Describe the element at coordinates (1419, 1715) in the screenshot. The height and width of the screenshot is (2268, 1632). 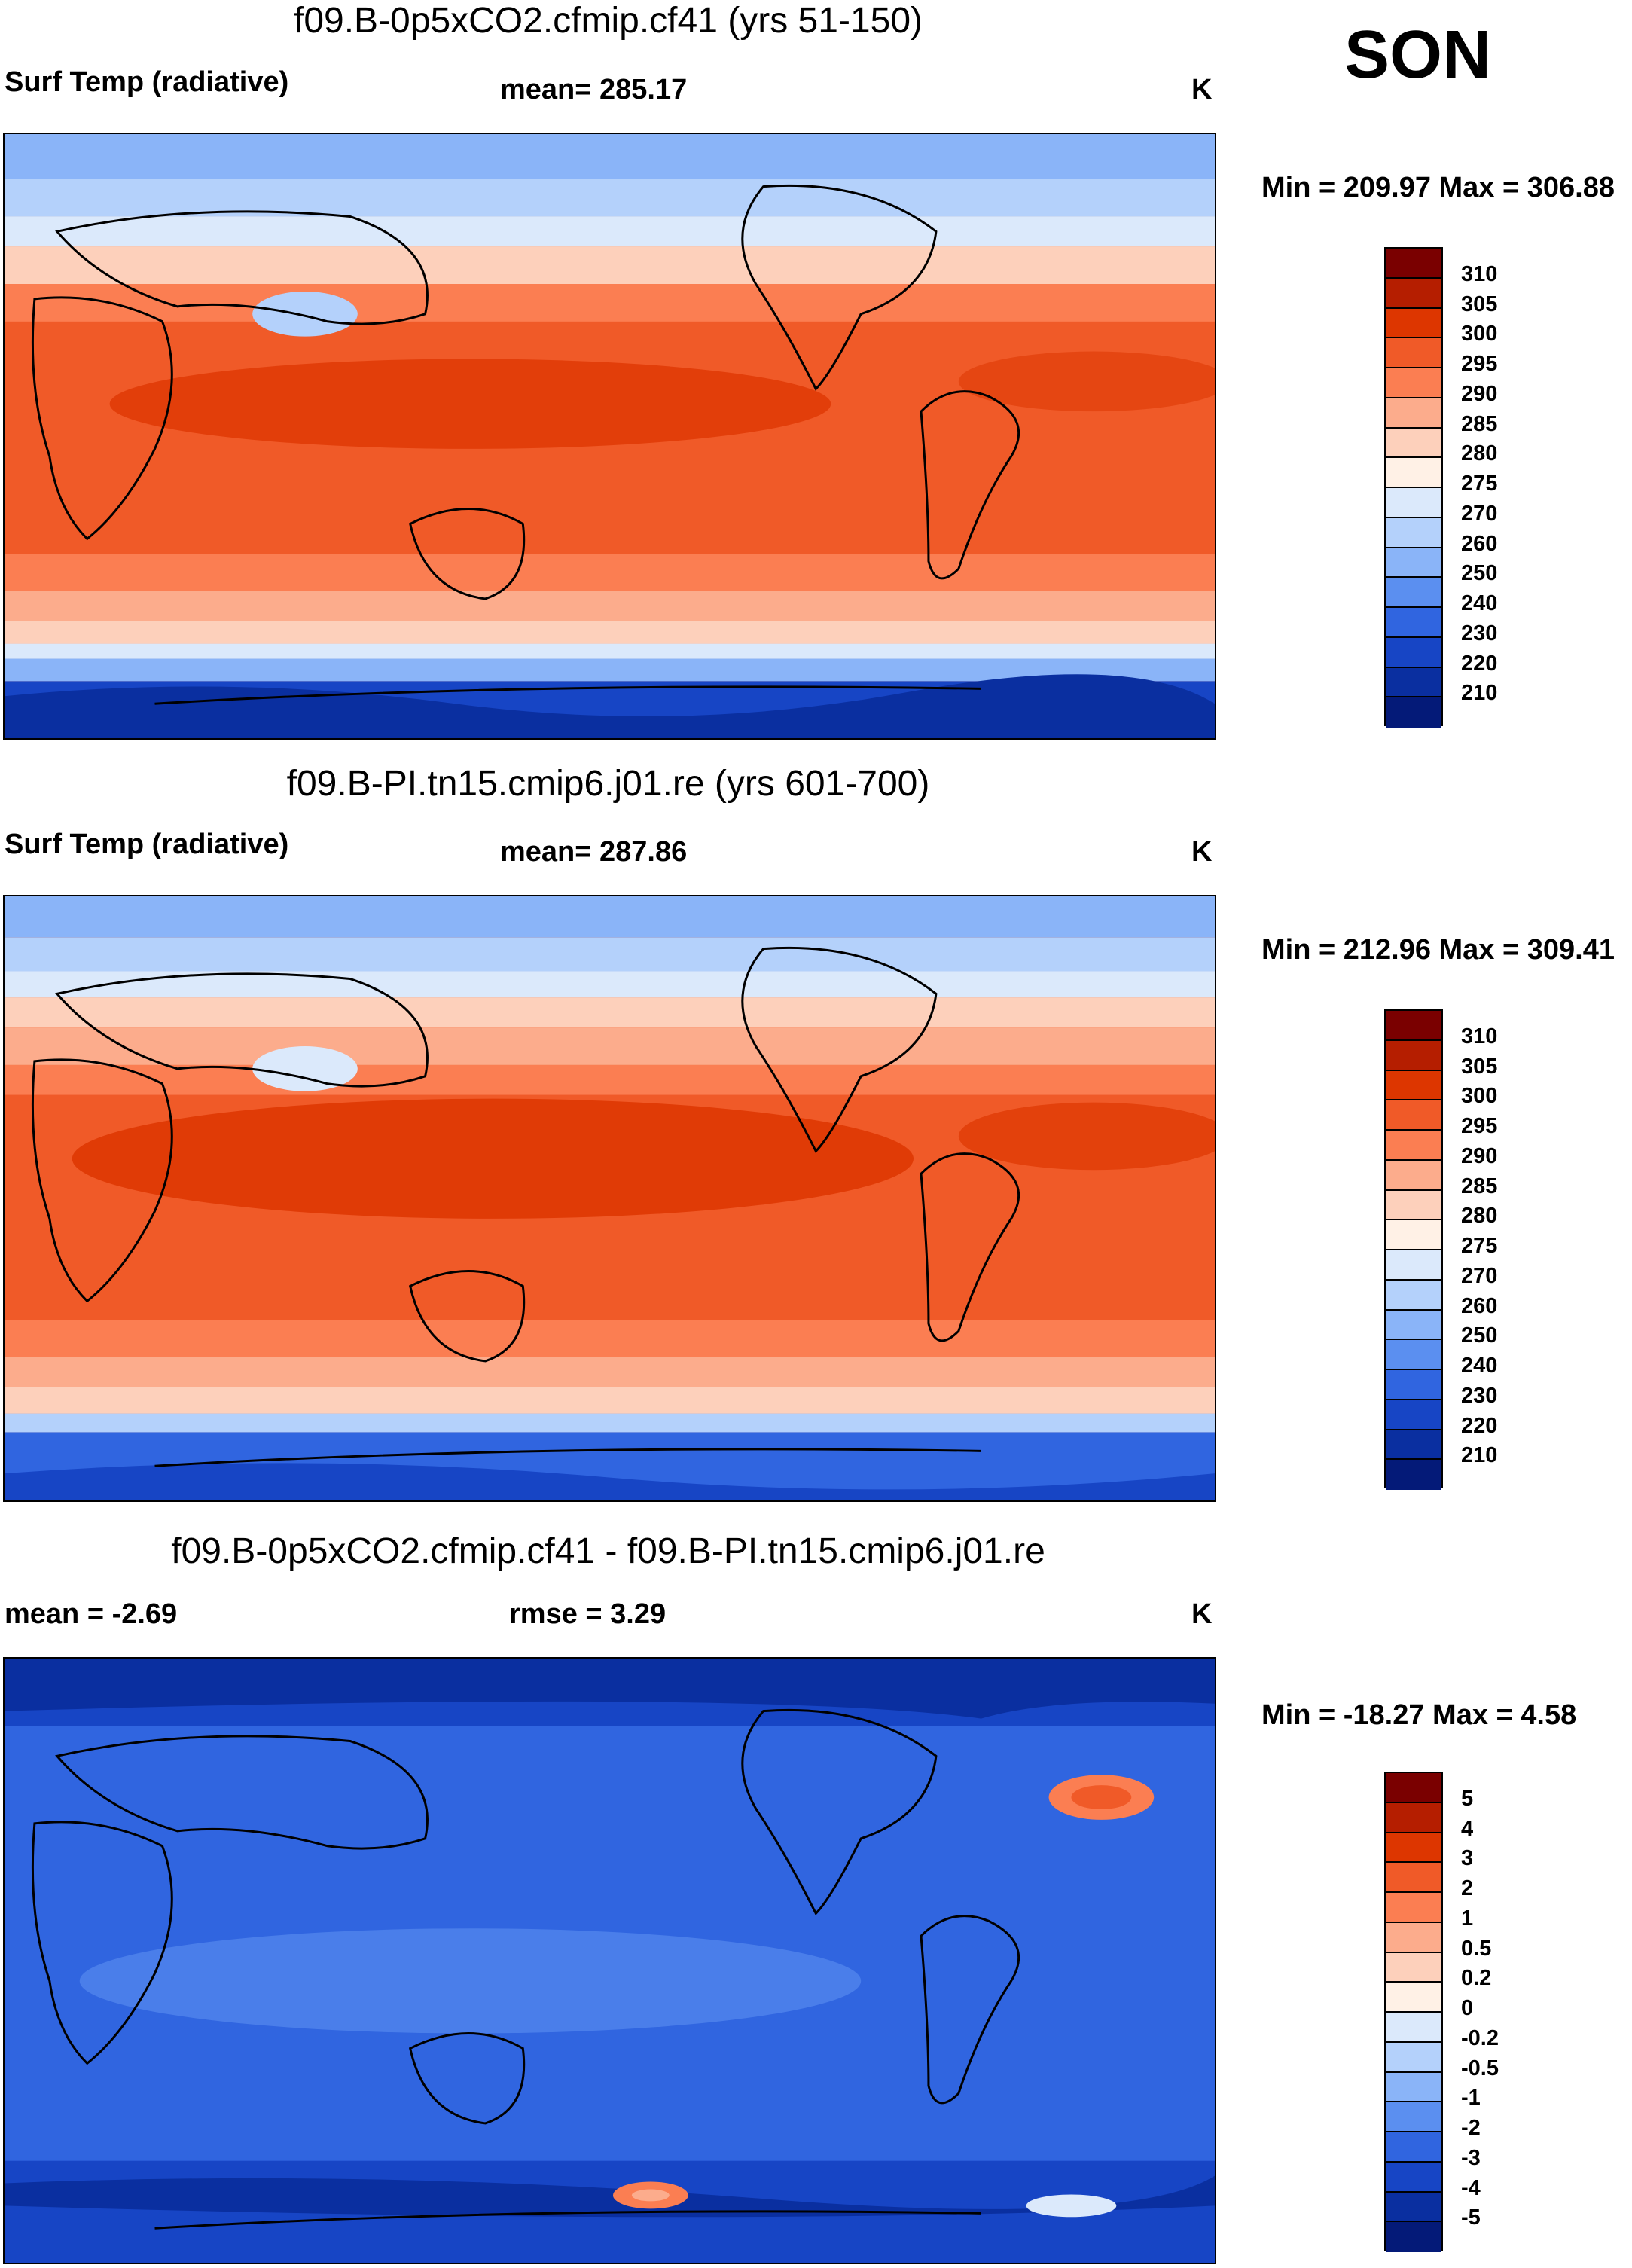
I see `panel-3-minmax: Min = -18.27 Max = 4.58` at that location.